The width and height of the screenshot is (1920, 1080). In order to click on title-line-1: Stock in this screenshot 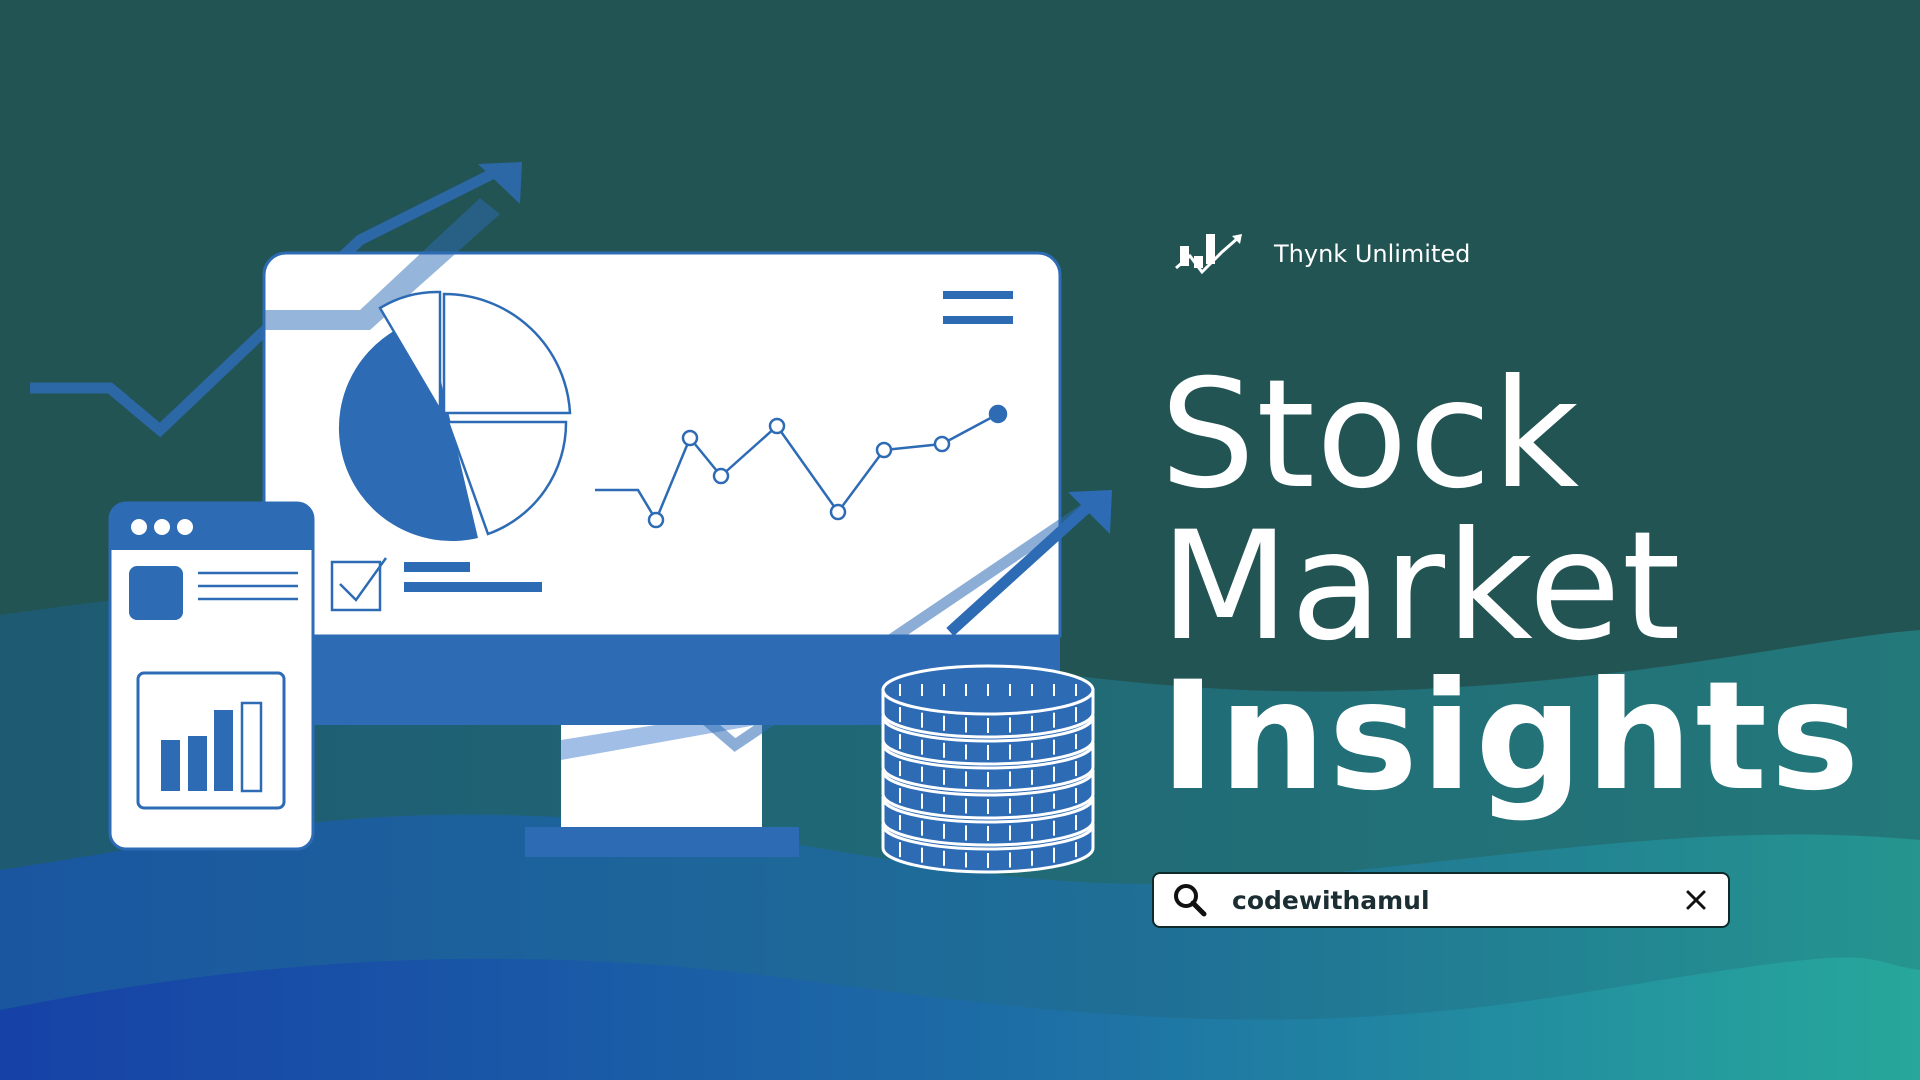, I will do `click(1370, 435)`.